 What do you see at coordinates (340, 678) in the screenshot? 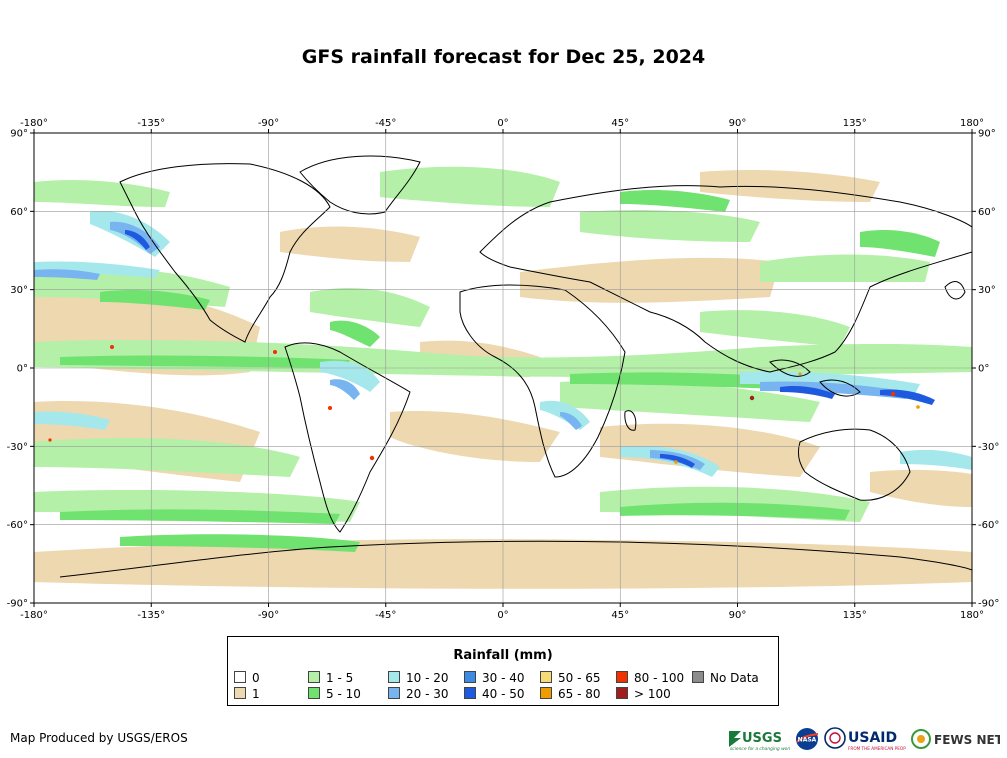
I see `legend-label: 1 - 5` at bounding box center [340, 678].